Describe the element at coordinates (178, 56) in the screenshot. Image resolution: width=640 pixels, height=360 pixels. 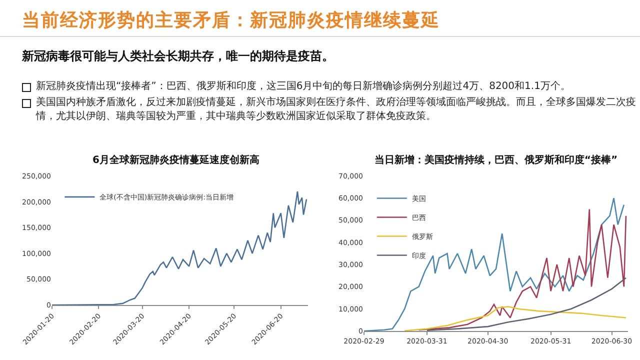
I see `text: 新冠病毒很可能与人类社会长期共存，唯一的期待是疫苗。` at that location.